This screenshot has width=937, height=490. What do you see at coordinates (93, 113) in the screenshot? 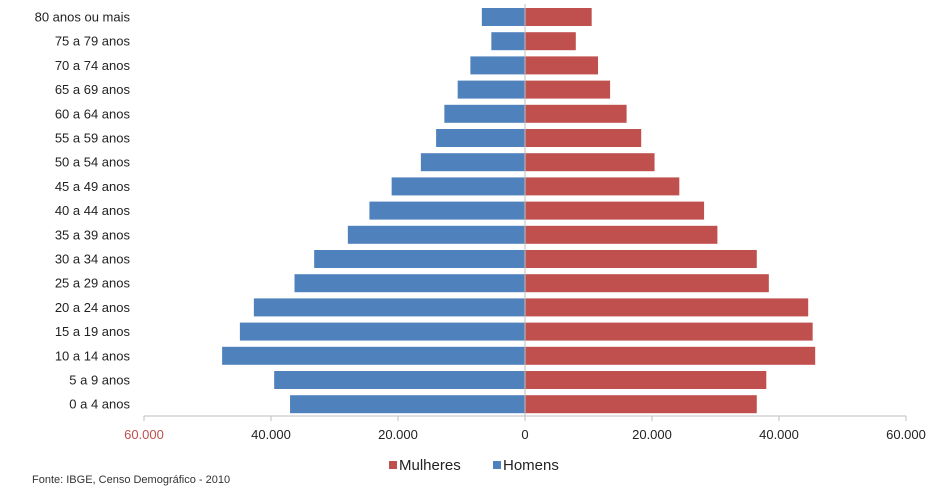
I see `category-label-12: 60 a 64 anos` at bounding box center [93, 113].